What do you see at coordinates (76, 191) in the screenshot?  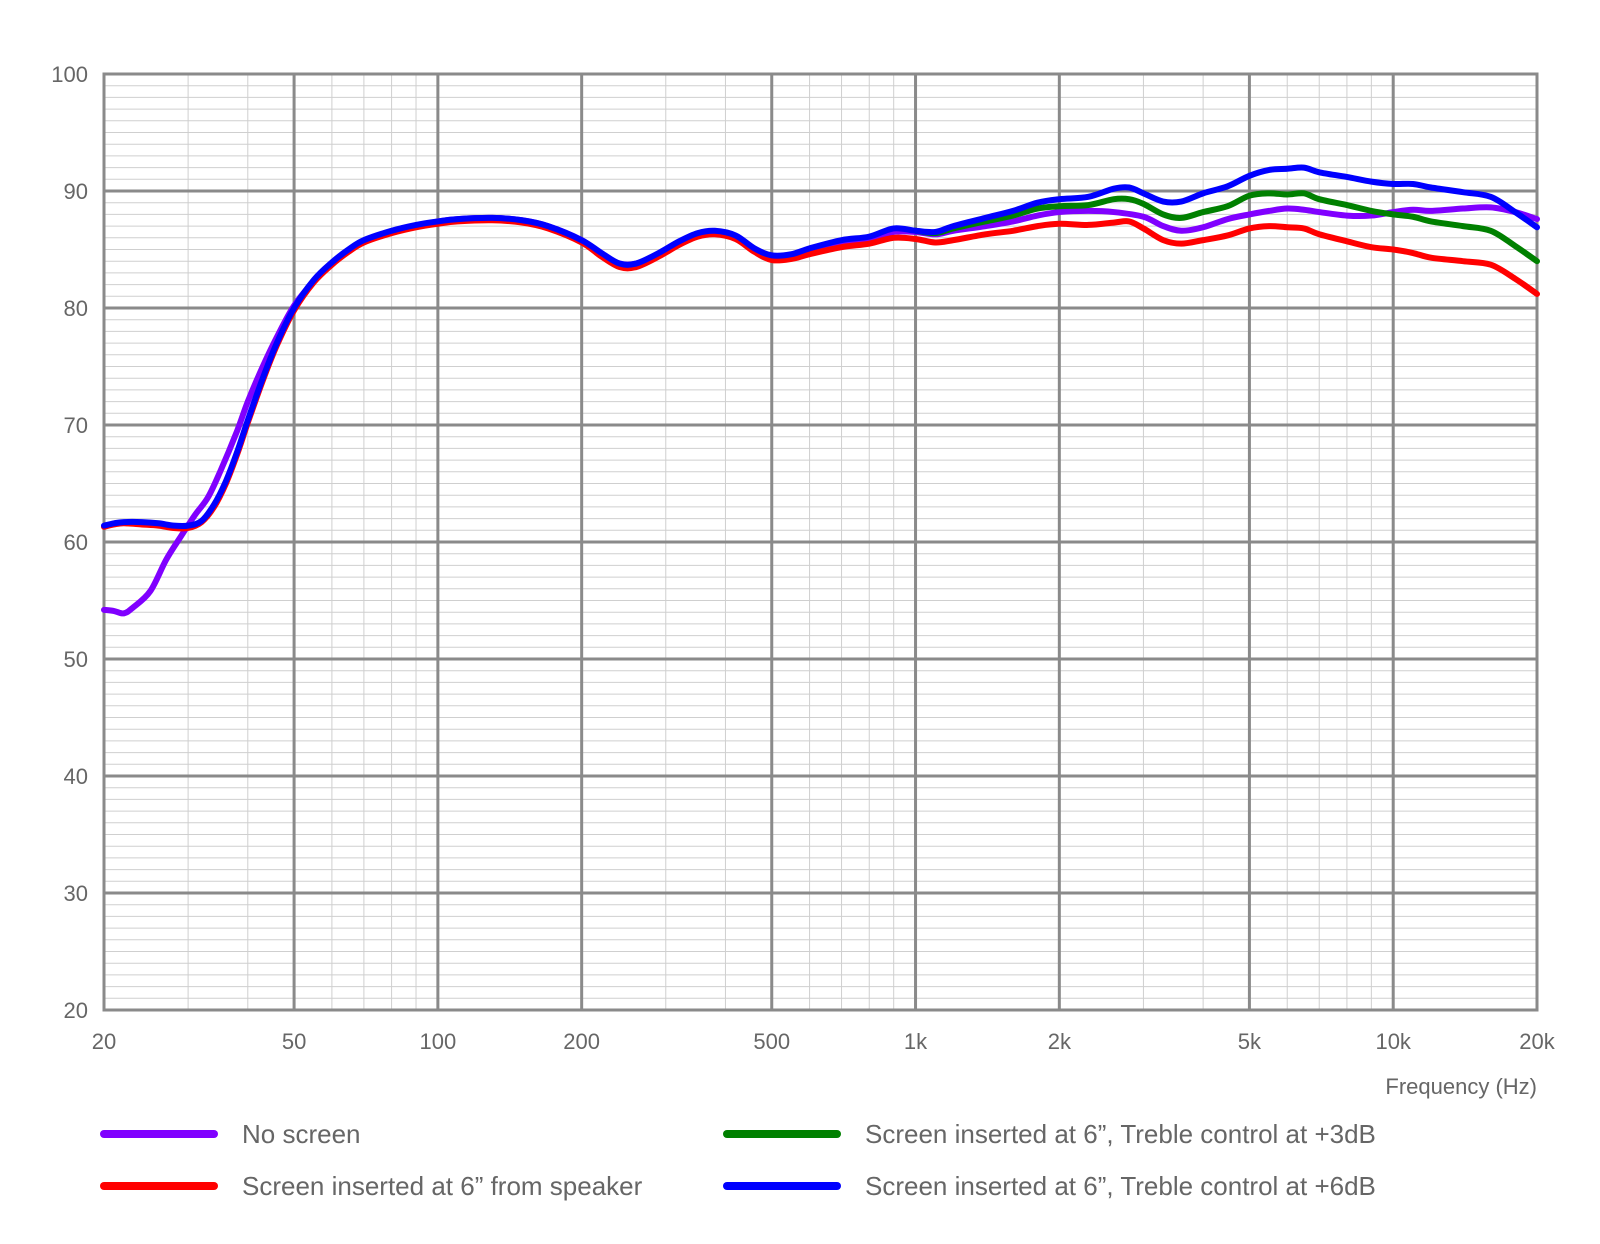 I see `y-tick-label: 90` at bounding box center [76, 191].